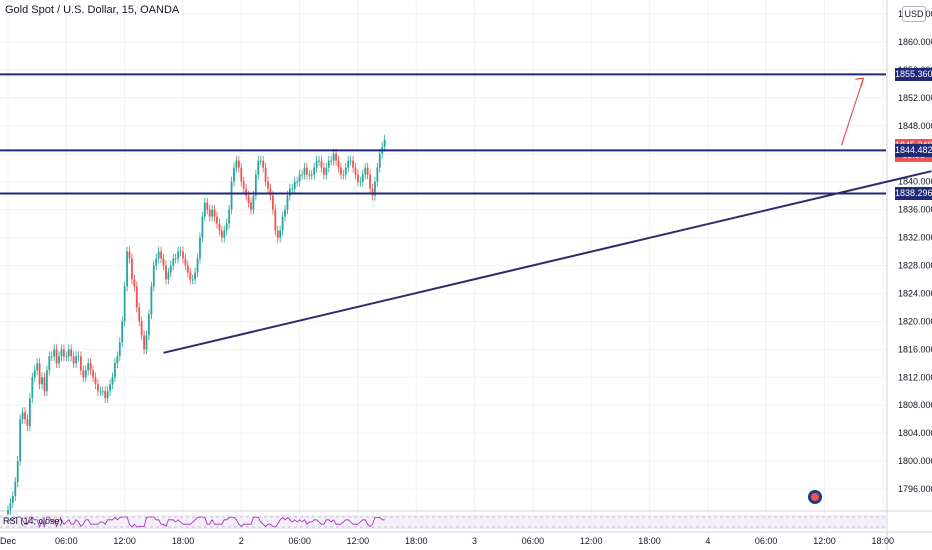 Image resolution: width=932 pixels, height=550 pixels. I want to click on price-tick-label: 1796.000, so click(915, 489).